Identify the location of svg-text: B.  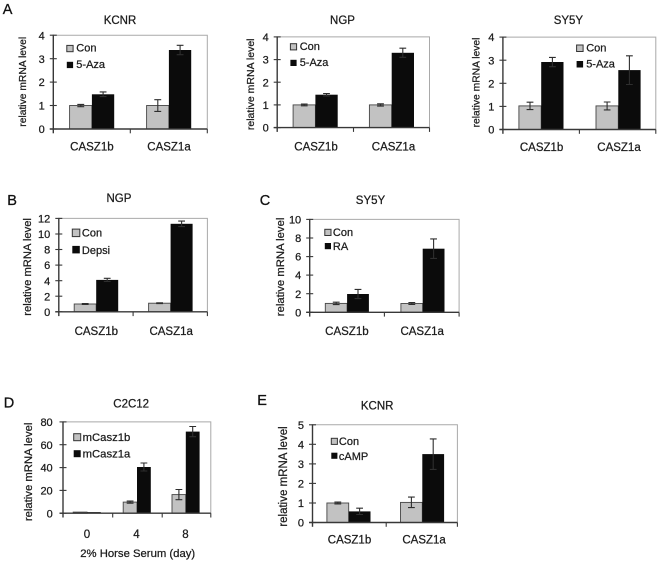
(12, 201).